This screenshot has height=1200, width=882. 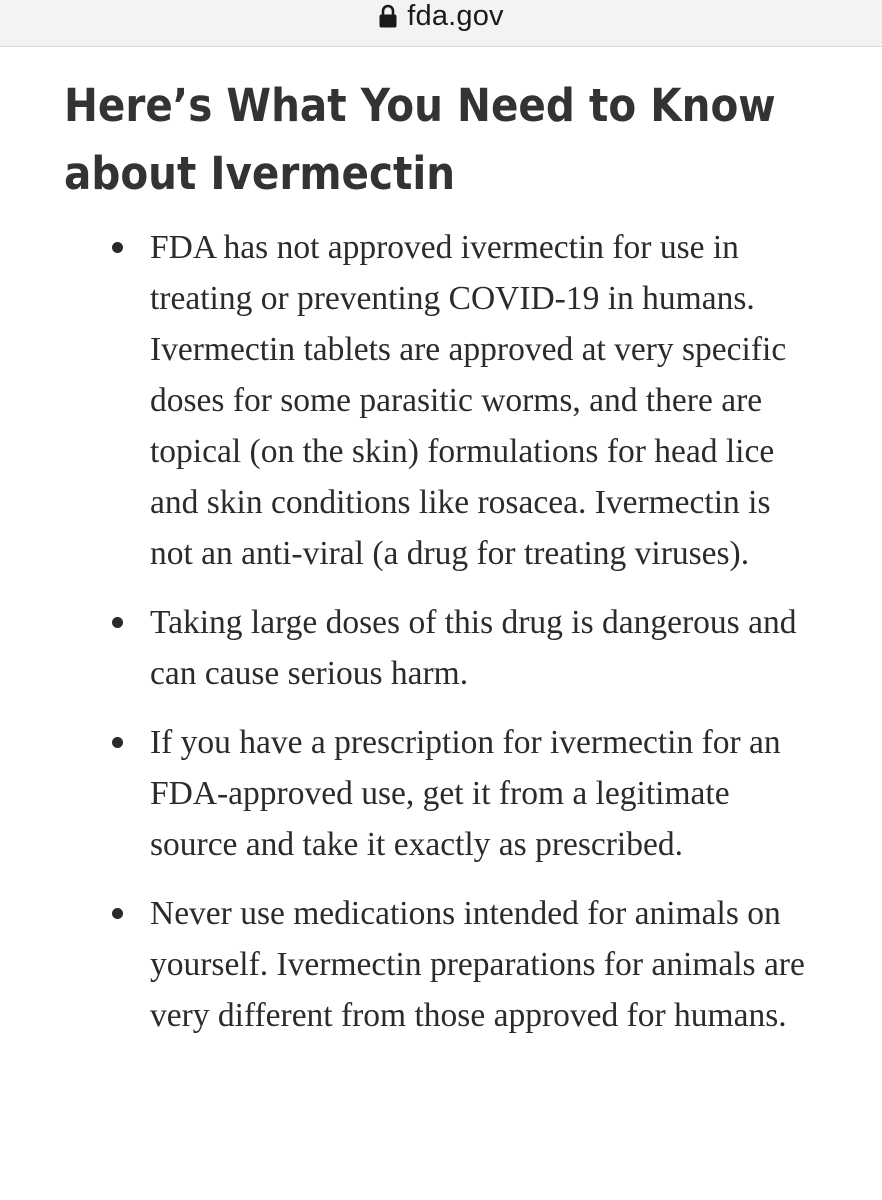 I want to click on address-bar: fda.gov, so click(x=441, y=23).